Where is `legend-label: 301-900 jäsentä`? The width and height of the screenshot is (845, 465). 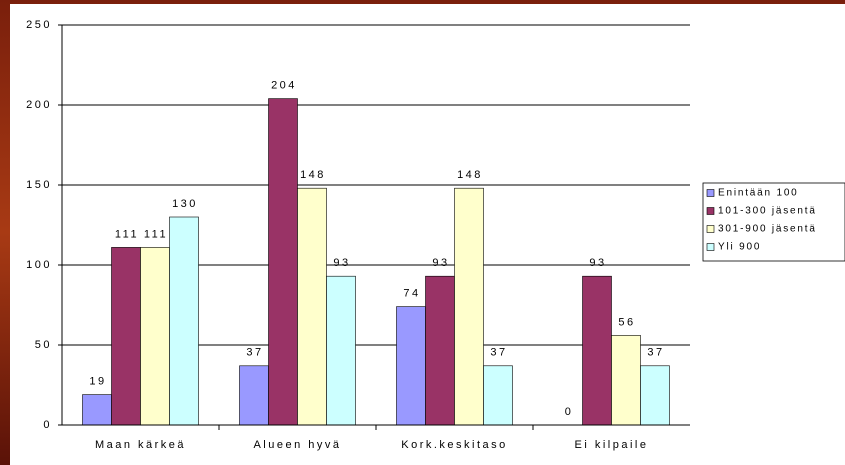
legend-label: 301-900 jäsentä is located at coordinates (767, 229).